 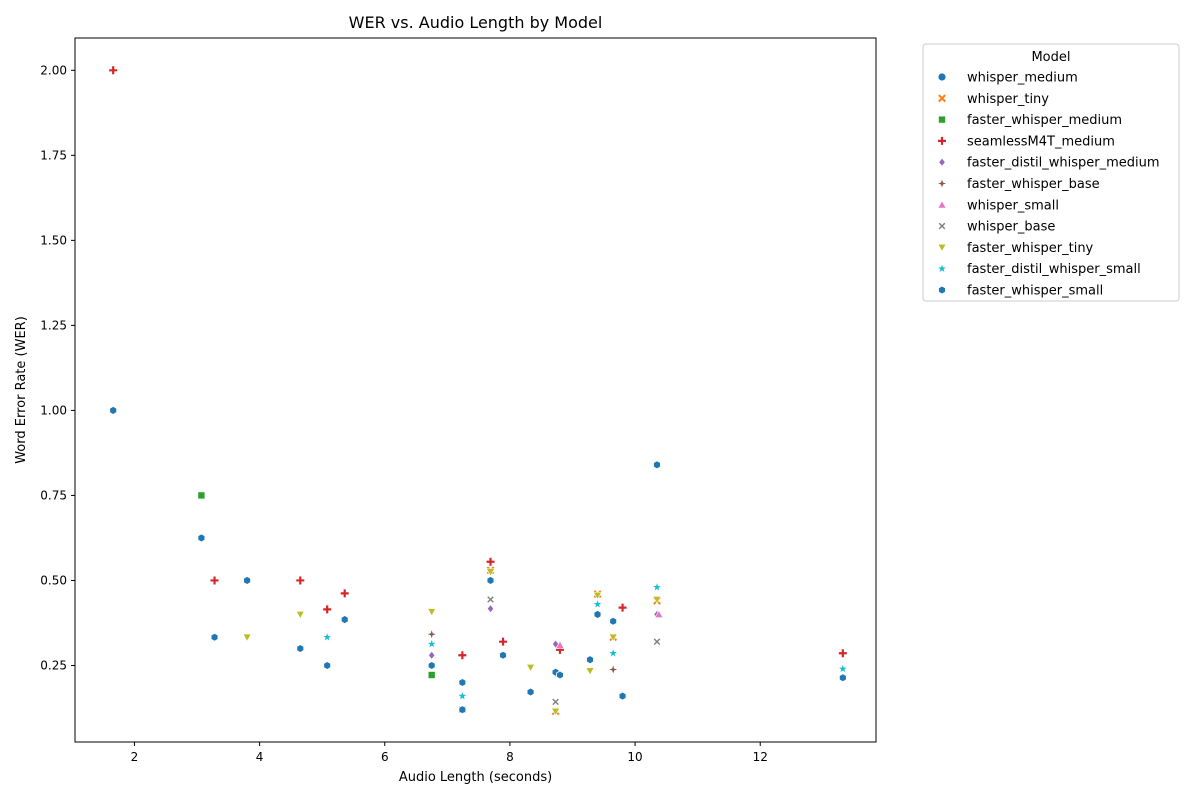 What do you see at coordinates (634, 757) in the screenshot?
I see `x-tick-label: 10` at bounding box center [634, 757].